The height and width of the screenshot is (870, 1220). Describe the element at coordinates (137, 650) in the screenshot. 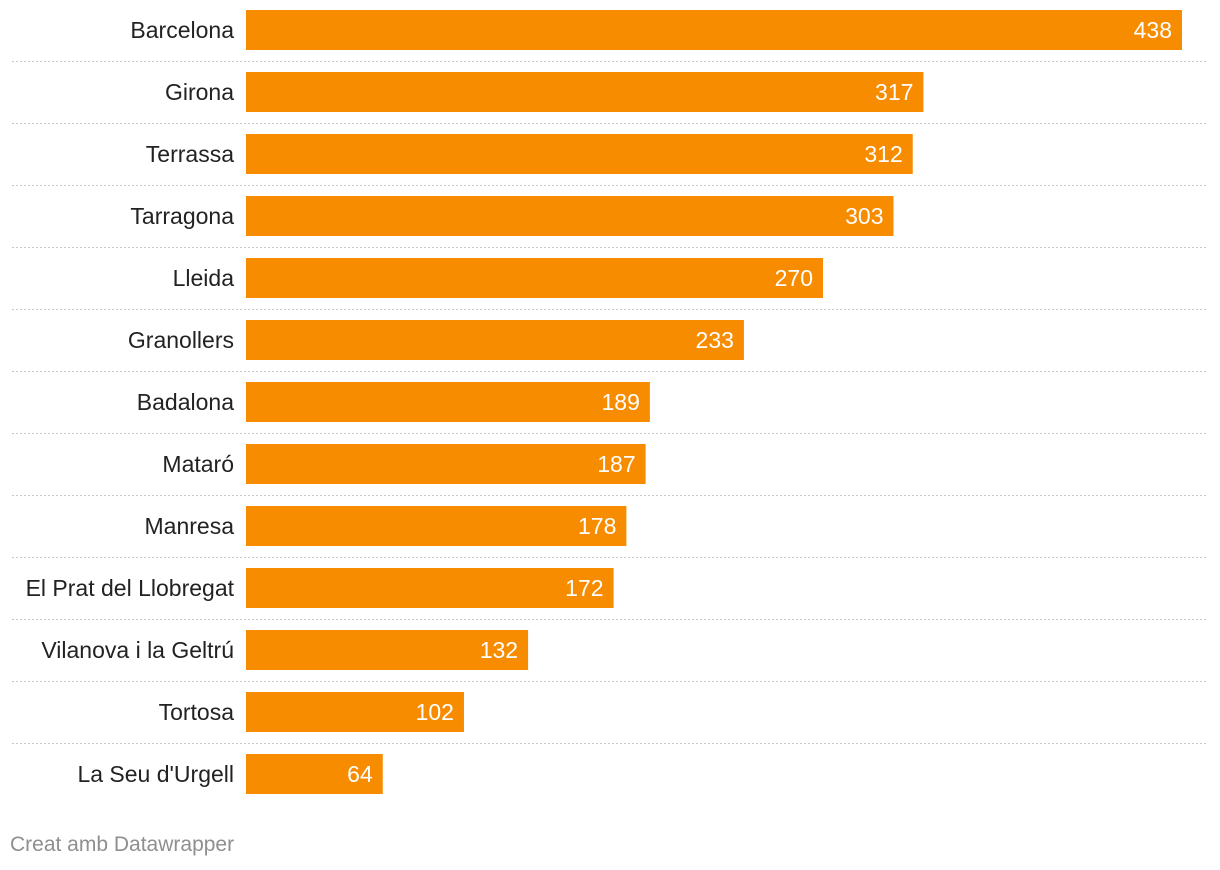

I see `category-label: Vilanova i la Geltrú` at that location.